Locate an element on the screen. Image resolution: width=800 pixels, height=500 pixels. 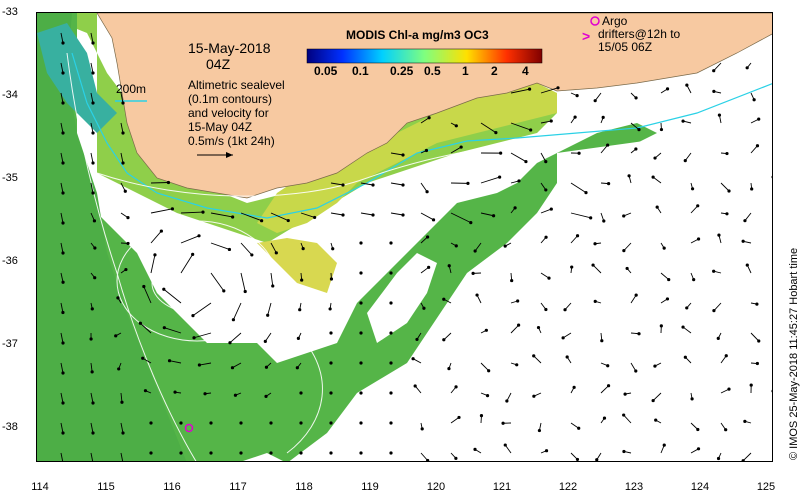
argo-caption-line: 15/05 06Z is located at coordinates (625, 47).